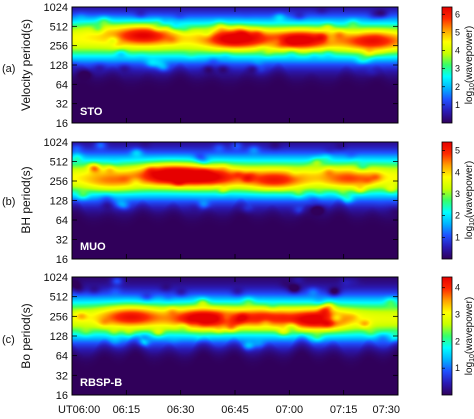 The height and width of the screenshot is (419, 474). What do you see at coordinates (181, 410) in the screenshot?
I see `x-tick-label: 06:30` at bounding box center [181, 410].